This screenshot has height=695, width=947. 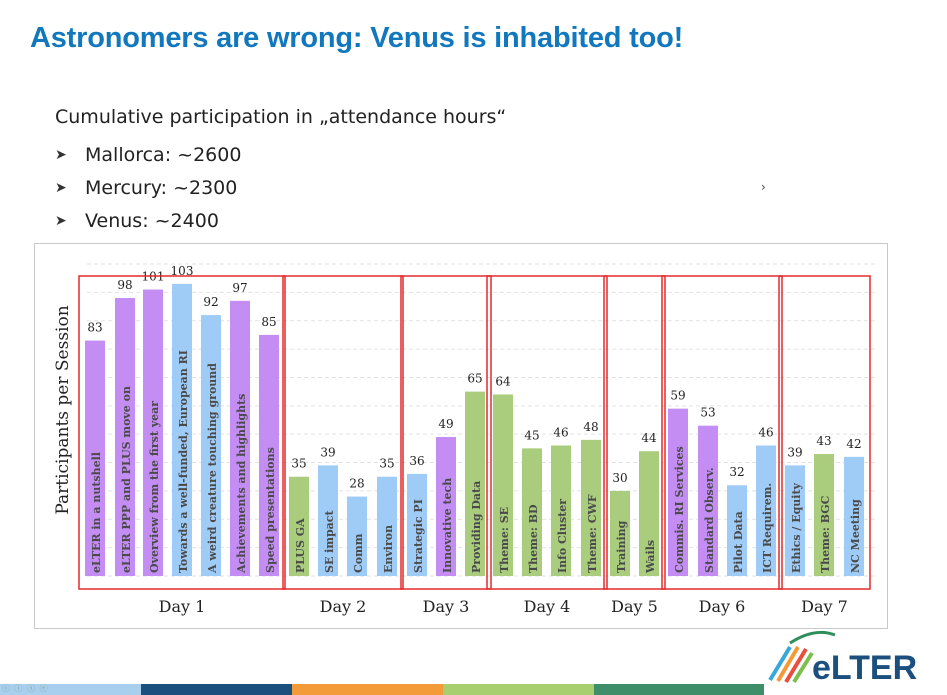 I want to click on bar-value-label: 42, so click(x=853, y=444).